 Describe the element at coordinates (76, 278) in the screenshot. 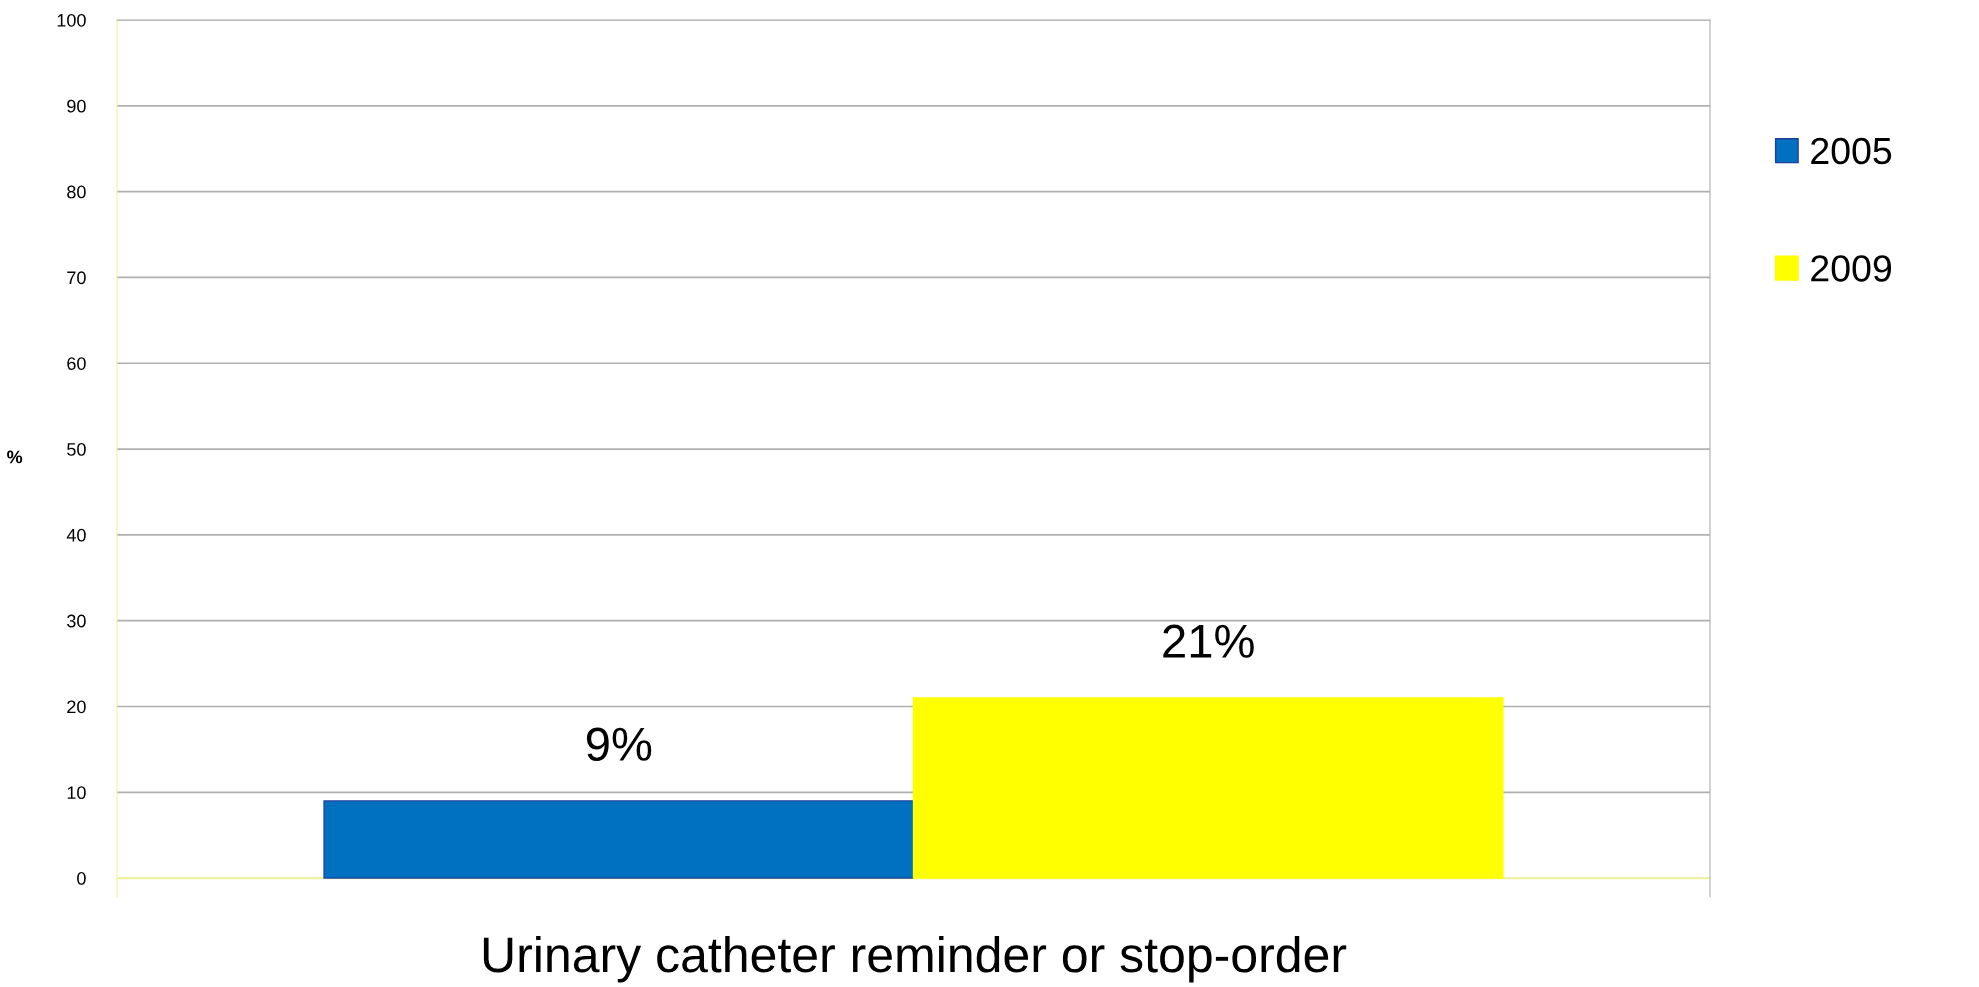

I see `y-tick-label: 70` at that location.